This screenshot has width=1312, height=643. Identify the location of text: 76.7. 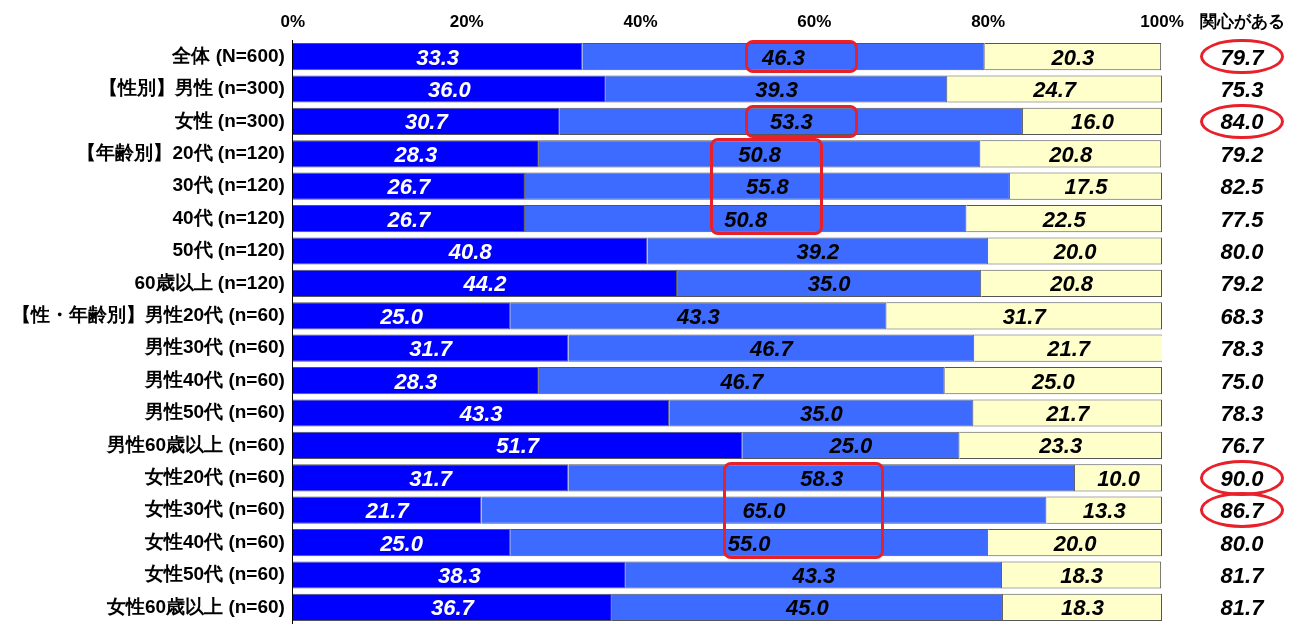
(1243, 446).